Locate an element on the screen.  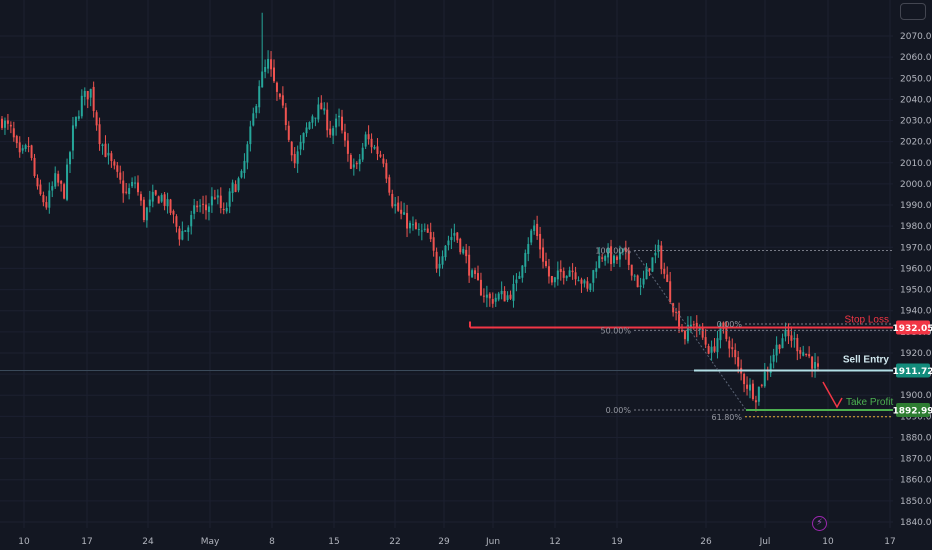
y-tick-label: 1980.00 is located at coordinates (916, 227).